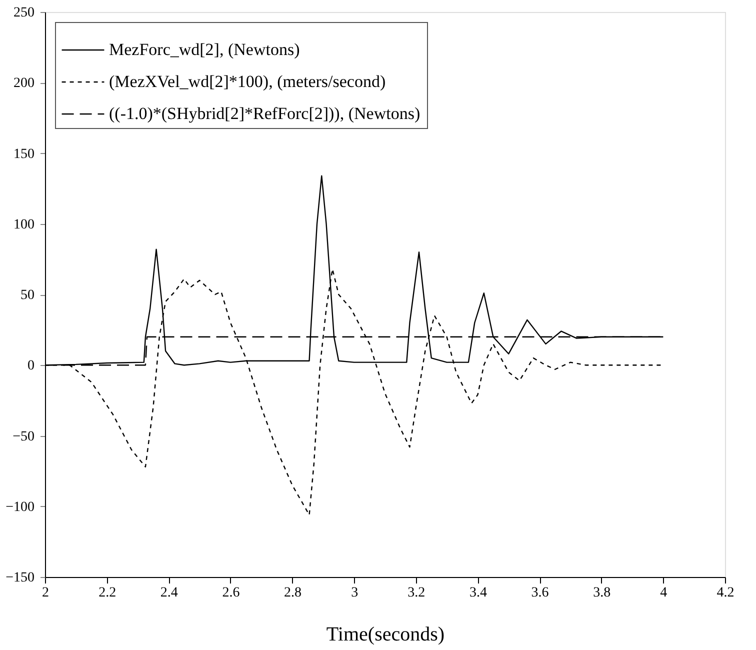 This screenshot has height=650, width=756. I want to click on x-tick-label: 3.4, so click(478, 593).